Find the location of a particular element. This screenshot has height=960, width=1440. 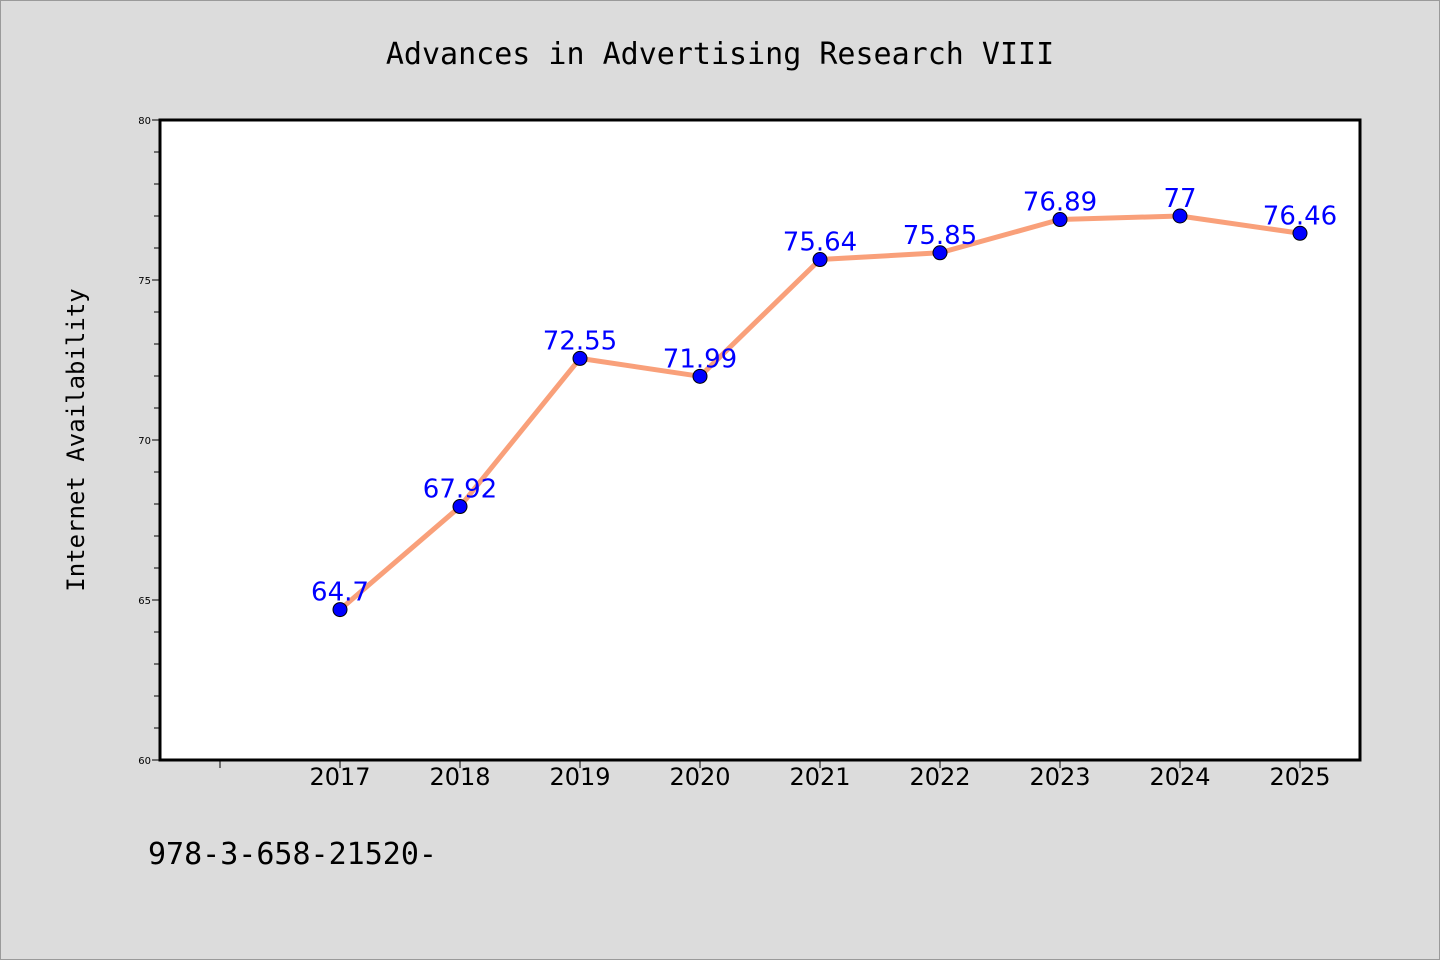

data-label: 71.99 is located at coordinates (700, 359).